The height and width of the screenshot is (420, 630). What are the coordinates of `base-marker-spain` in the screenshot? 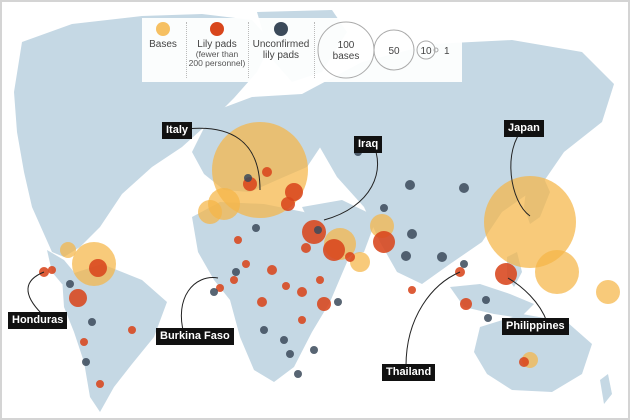 It's located at (210, 212).